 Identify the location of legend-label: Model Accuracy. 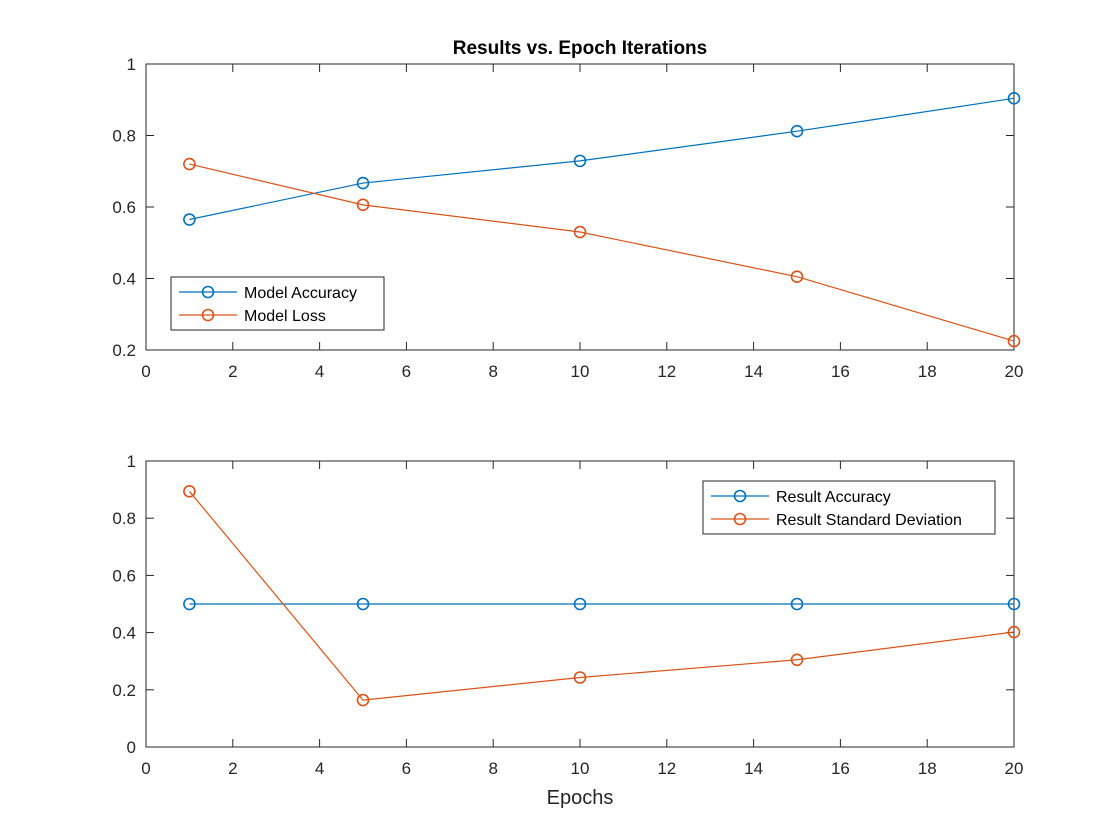
(300, 293).